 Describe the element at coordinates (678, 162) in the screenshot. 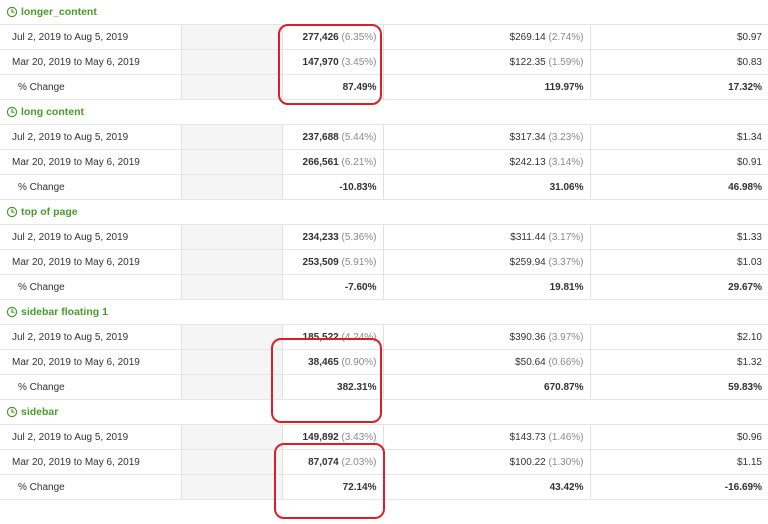

I see `rpm-cell: $0.91` at that location.